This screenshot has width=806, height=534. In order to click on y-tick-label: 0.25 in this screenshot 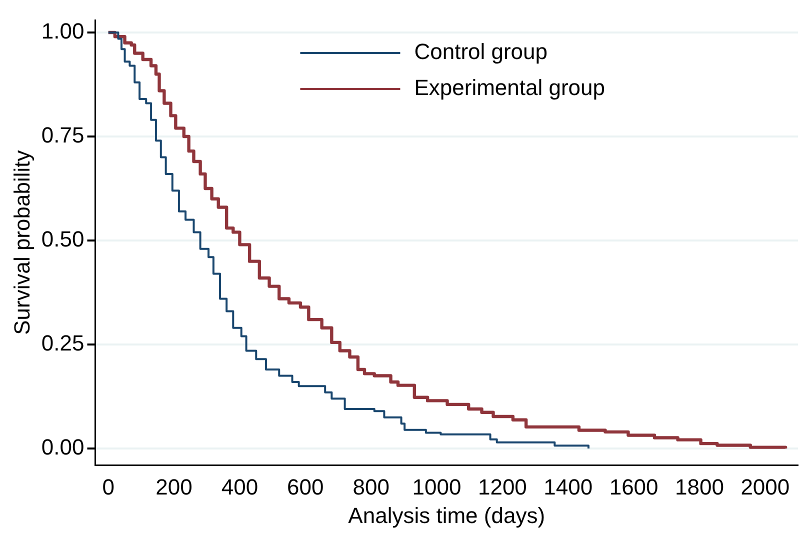, I will do `click(62, 343)`.